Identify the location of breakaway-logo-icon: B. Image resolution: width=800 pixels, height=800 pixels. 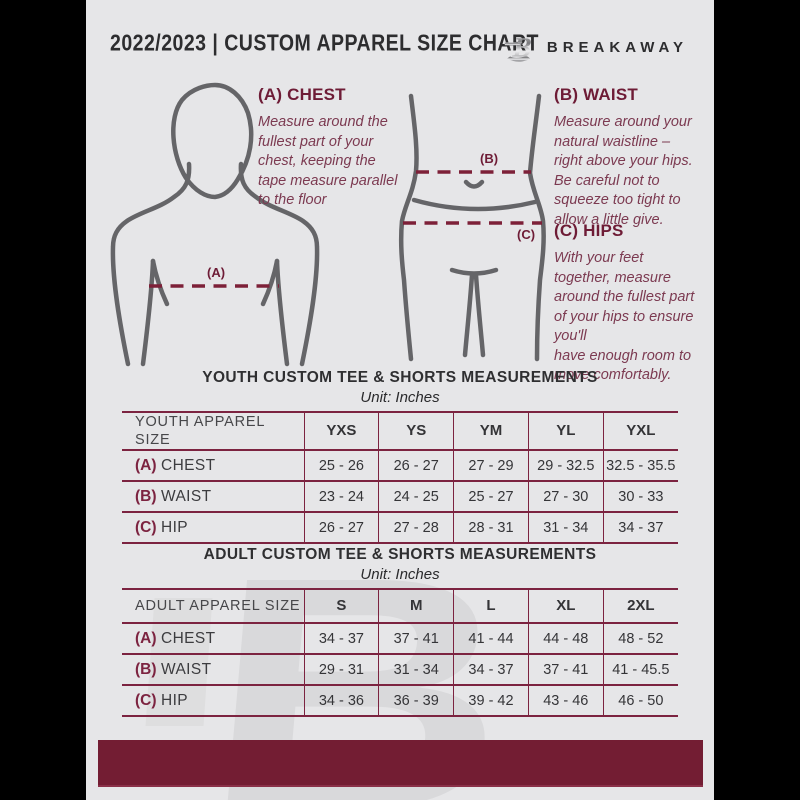
(518, 47).